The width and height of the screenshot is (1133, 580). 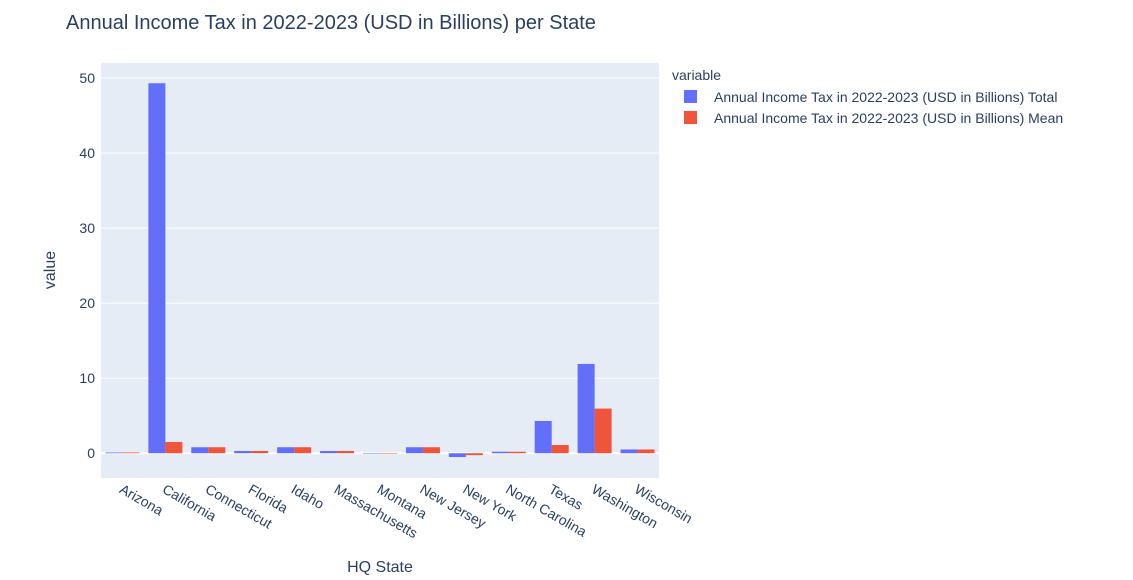 What do you see at coordinates (87, 78) in the screenshot?
I see `y-tick-label: 50` at bounding box center [87, 78].